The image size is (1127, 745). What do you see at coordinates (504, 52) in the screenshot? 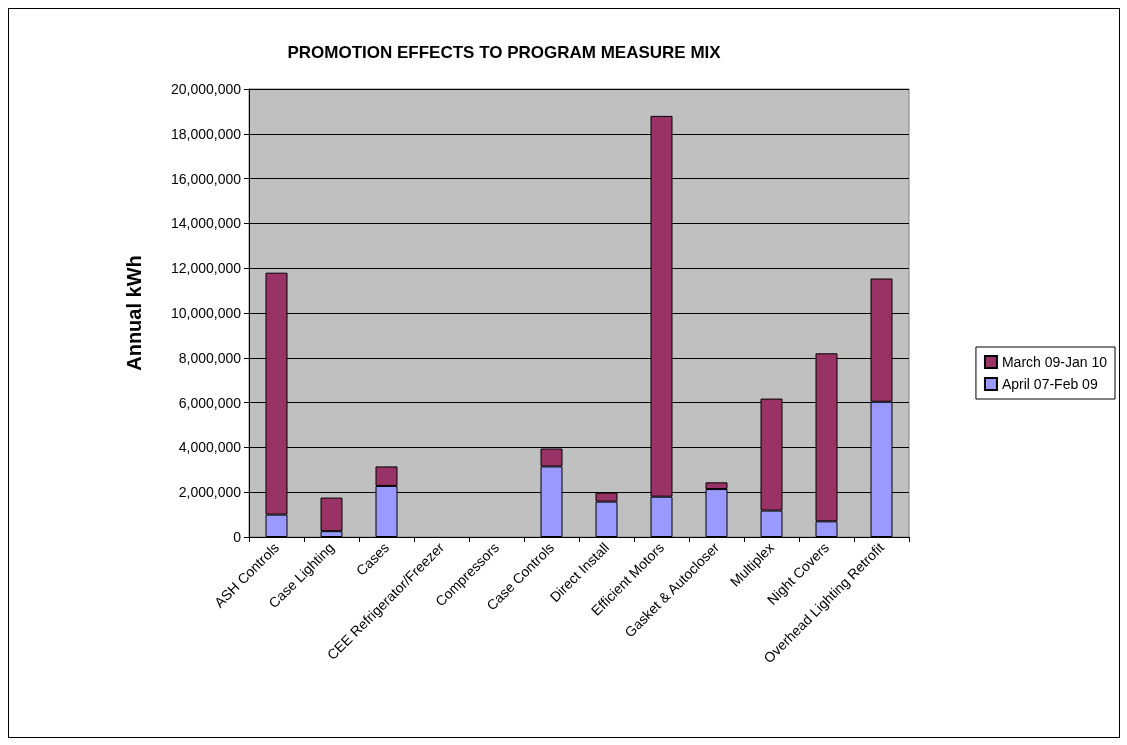
I see `chart-title: PROMOTION EFFECTS TO PROGRAM MEASURE MIX` at bounding box center [504, 52].